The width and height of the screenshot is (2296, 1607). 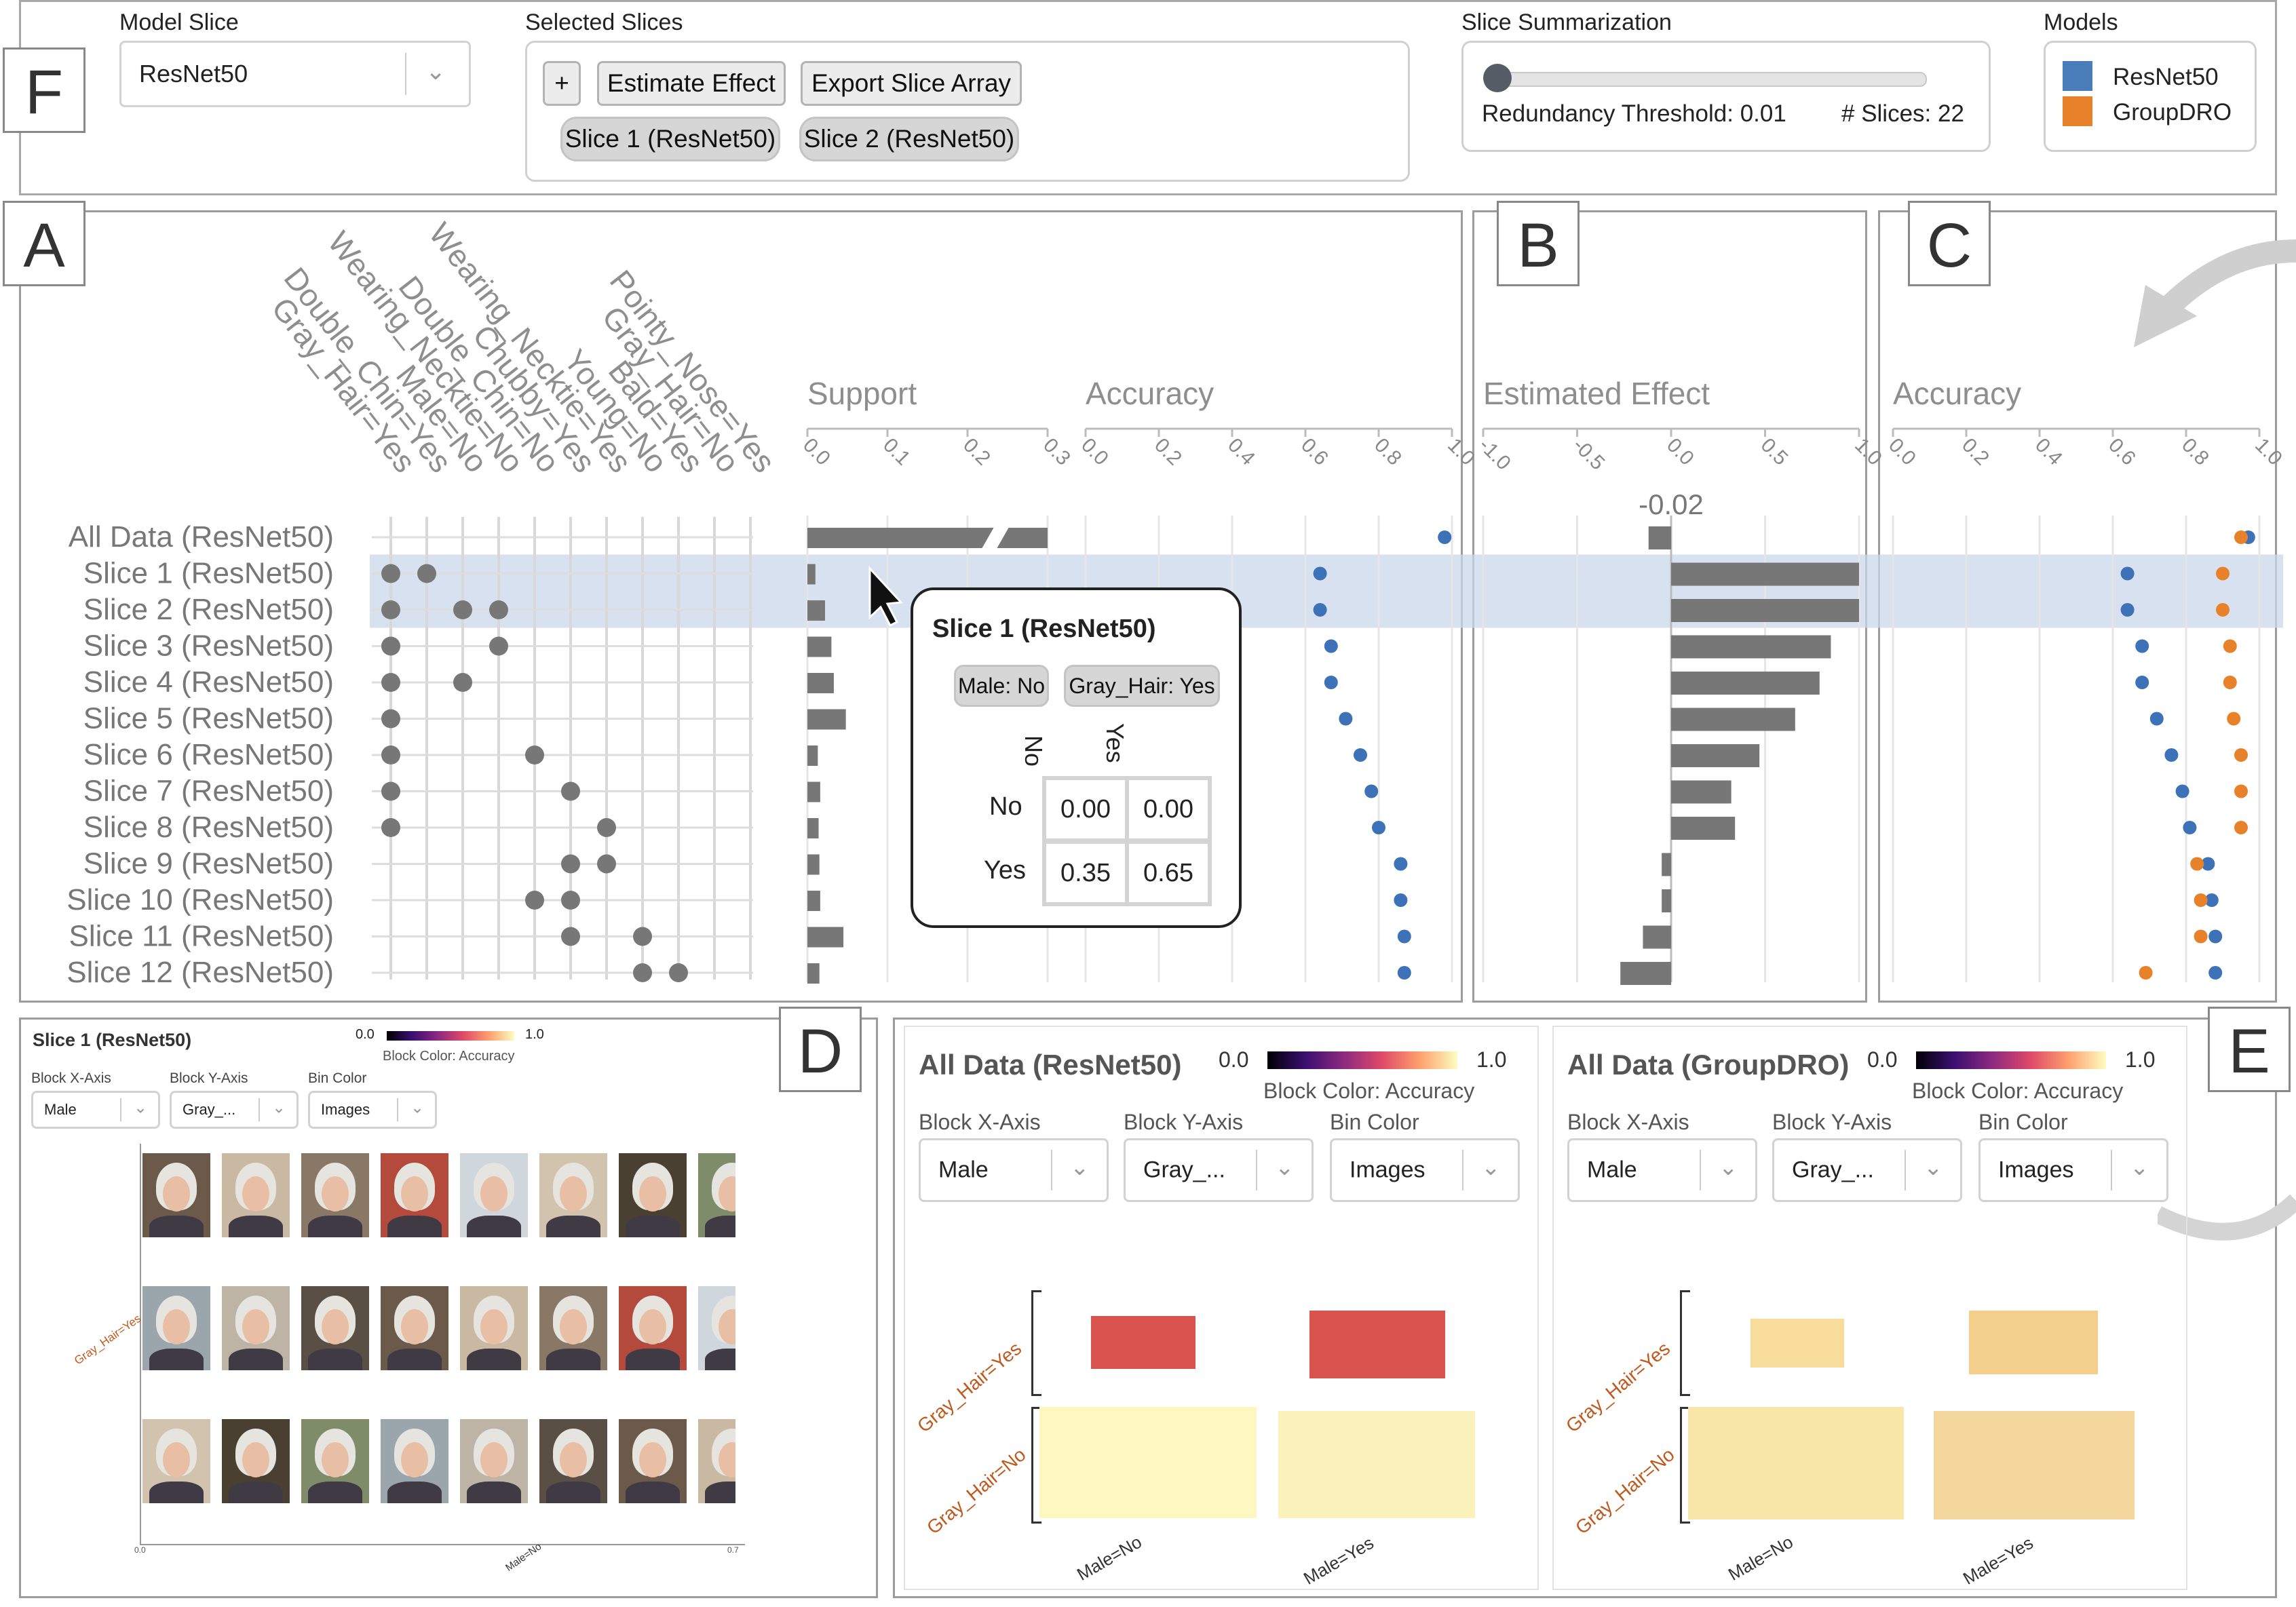 I want to click on row-label: All Data (ResNet50), so click(x=201, y=537).